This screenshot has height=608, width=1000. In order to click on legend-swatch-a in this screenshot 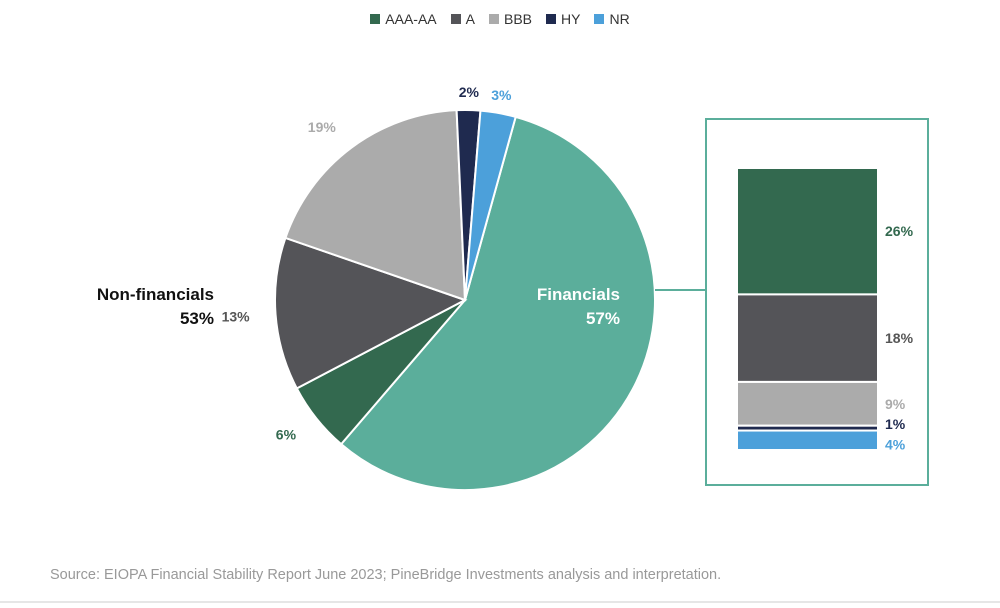, I will do `click(455, 19)`.